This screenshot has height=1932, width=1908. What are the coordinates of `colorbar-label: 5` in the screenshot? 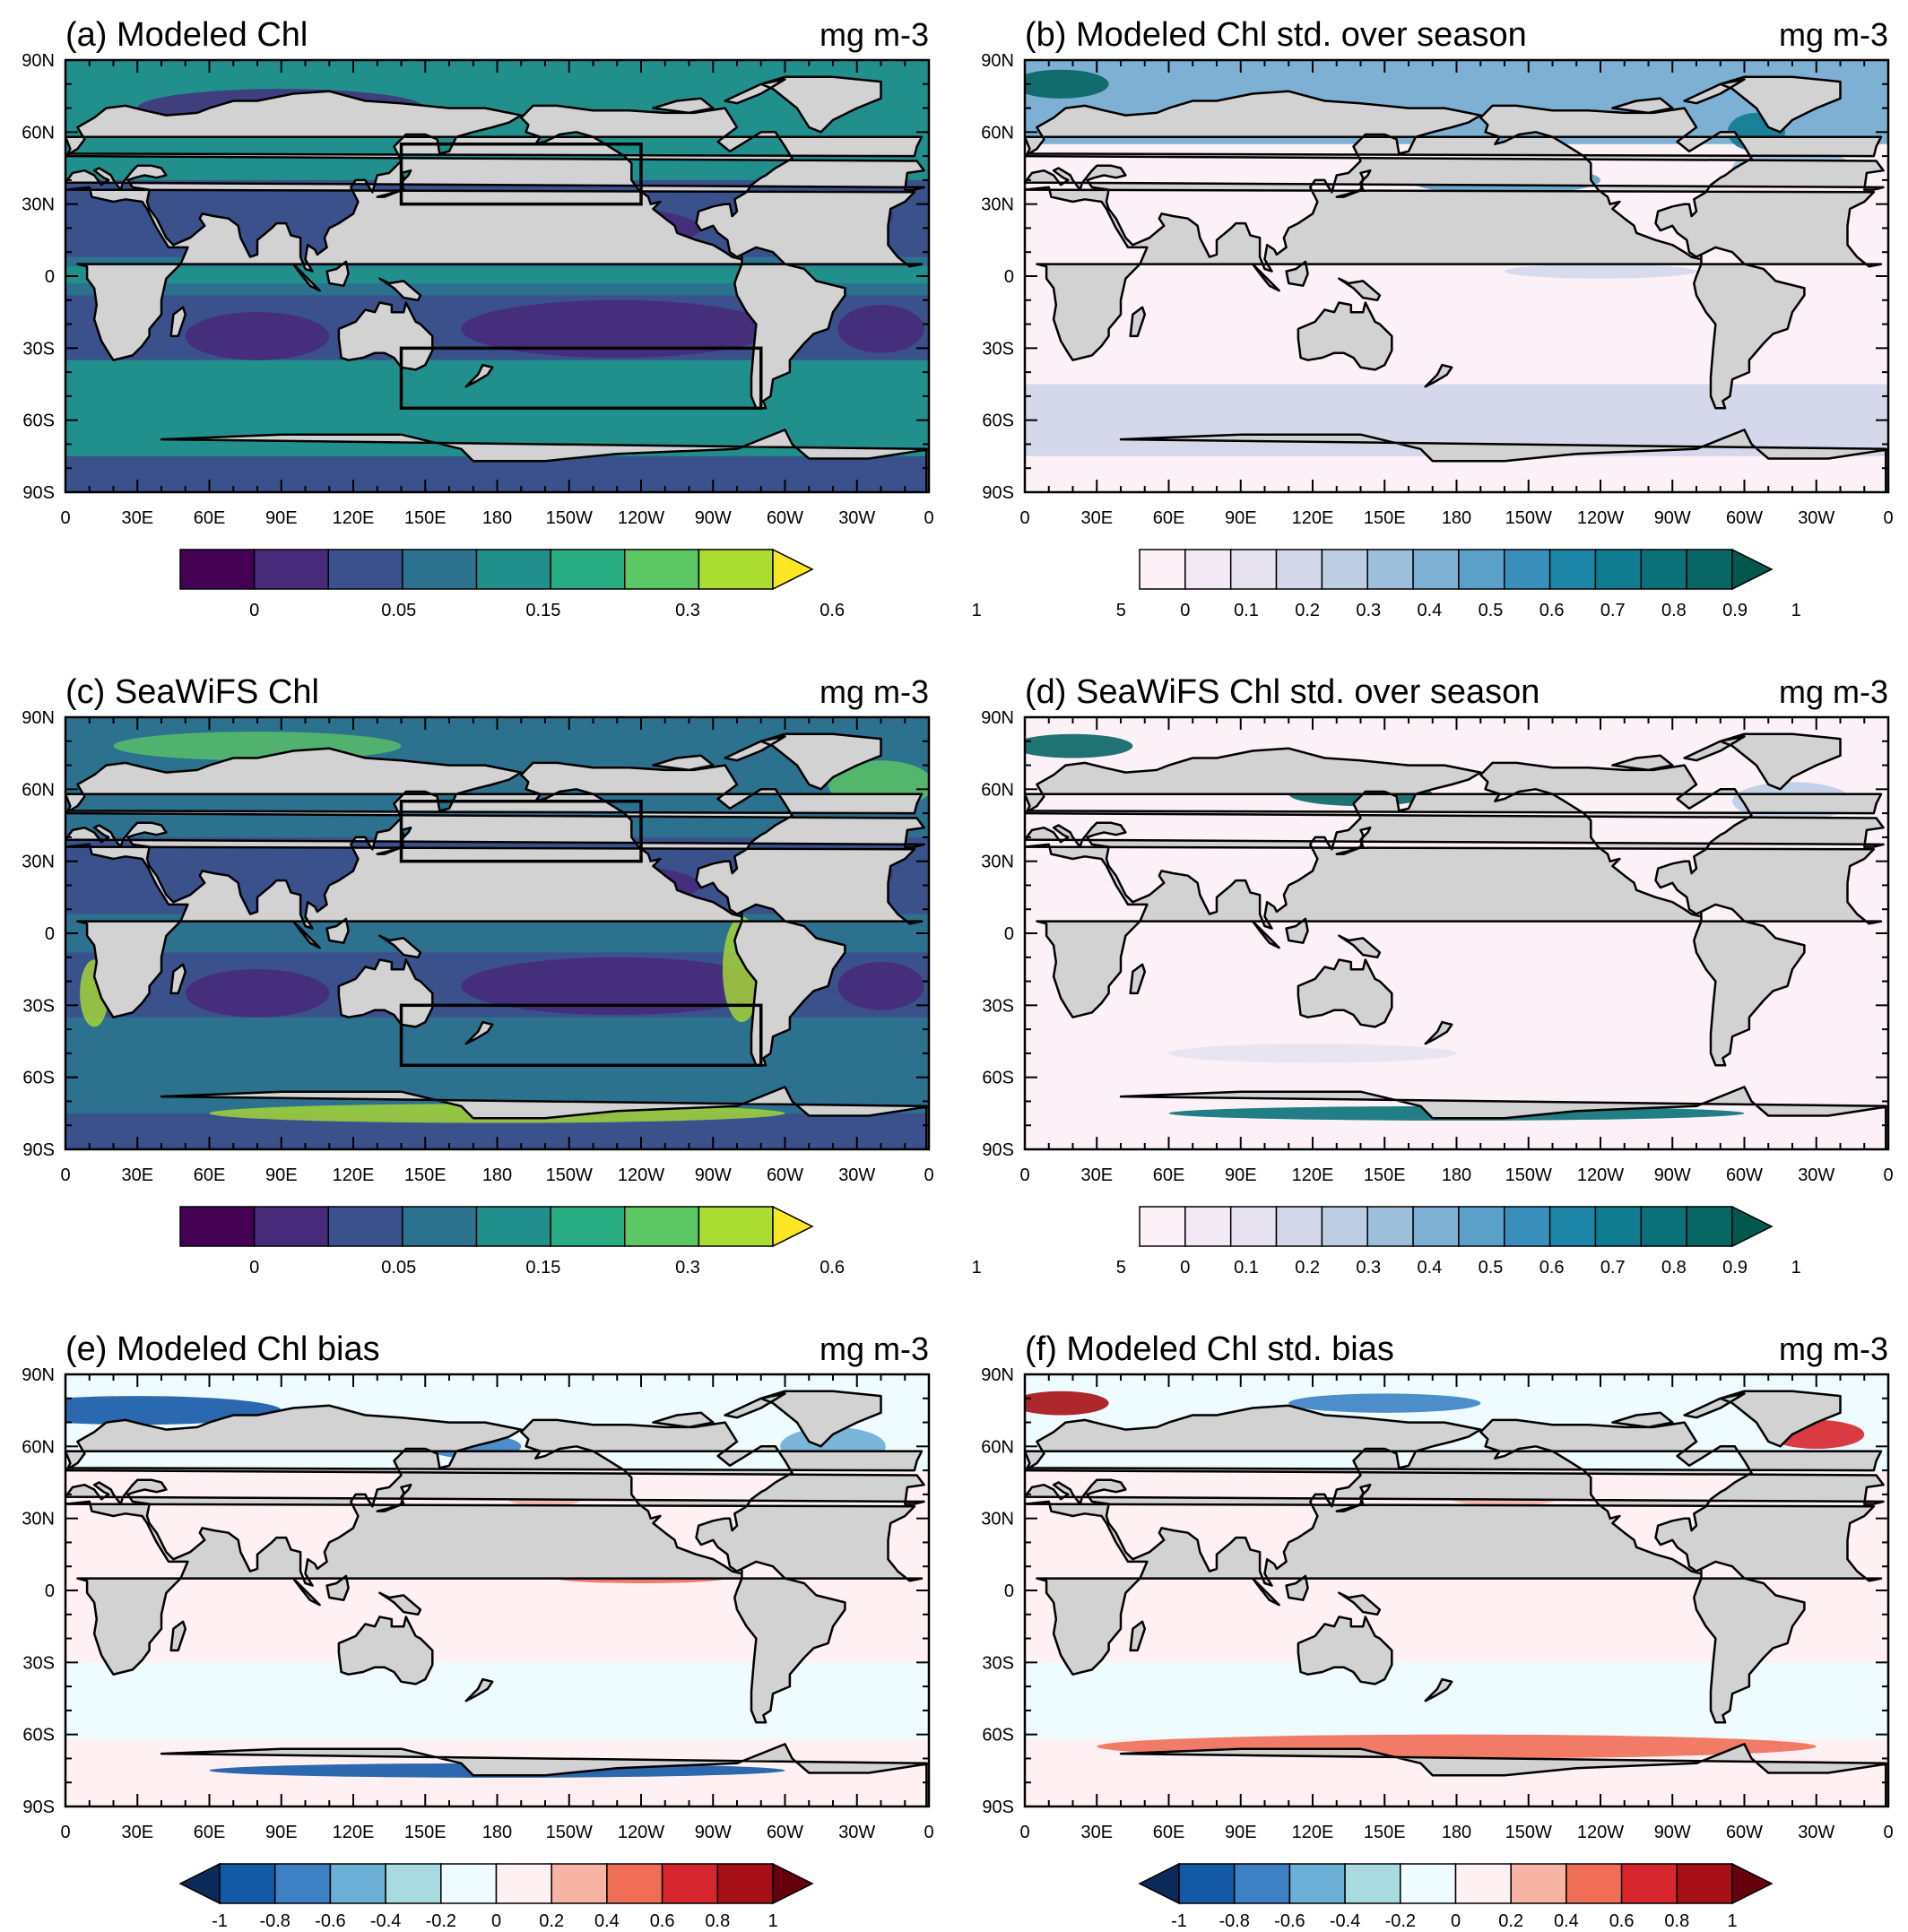 It's located at (1121, 610).